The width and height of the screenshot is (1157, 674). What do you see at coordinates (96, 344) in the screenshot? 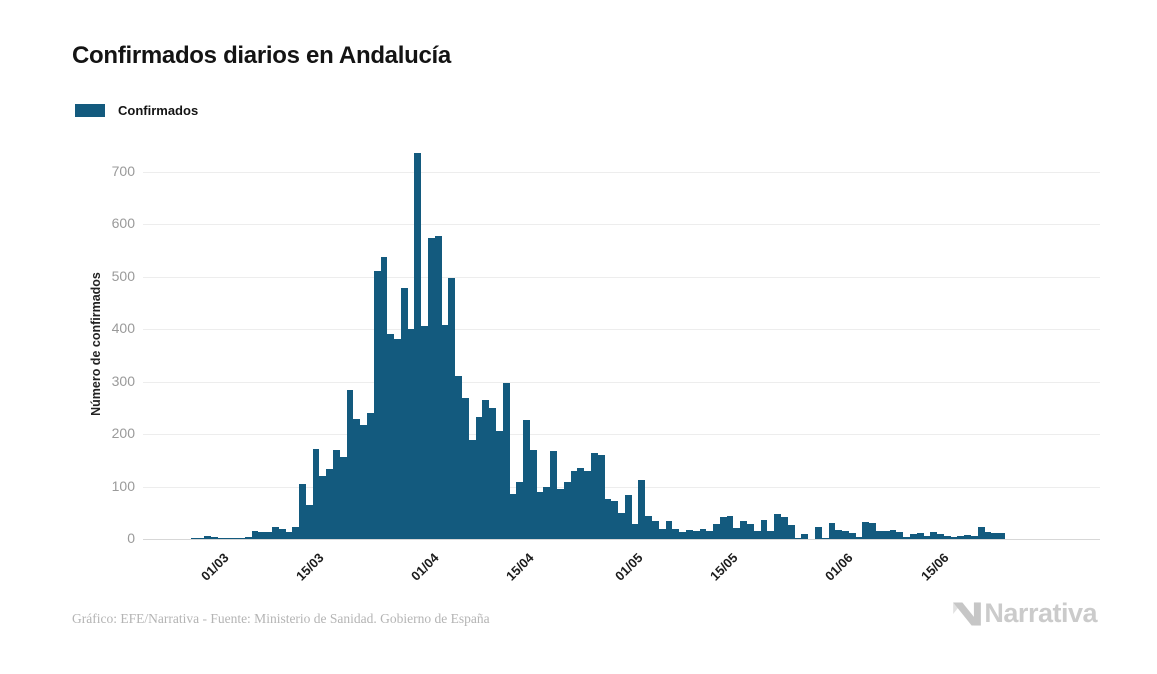
I see `y-axis-title: Número de confirmados` at bounding box center [96, 344].